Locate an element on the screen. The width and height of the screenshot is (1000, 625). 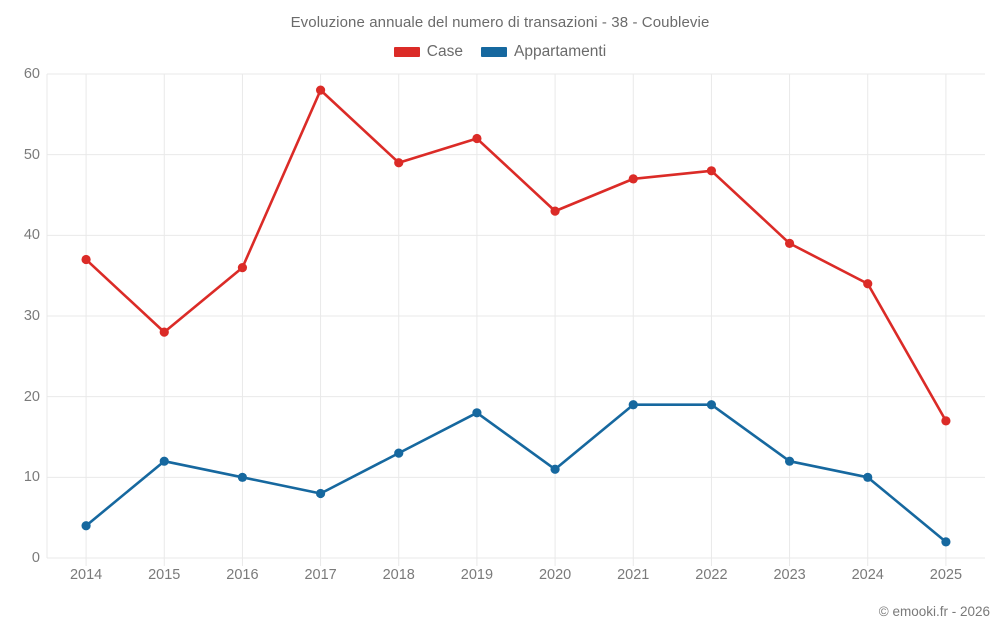
legend-label-appartamenti: Appartamenti is located at coordinates (560, 51).